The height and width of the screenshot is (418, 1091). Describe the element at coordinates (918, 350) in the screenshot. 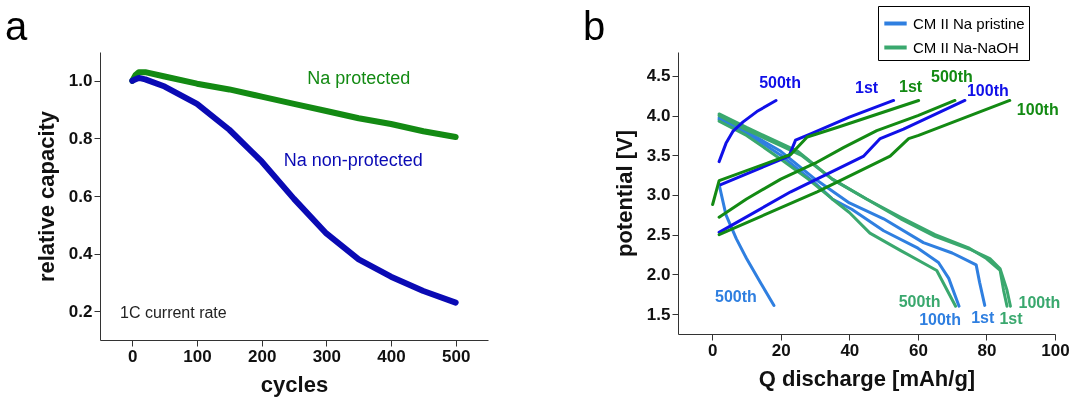

I see `x-tick-label: 60` at that location.